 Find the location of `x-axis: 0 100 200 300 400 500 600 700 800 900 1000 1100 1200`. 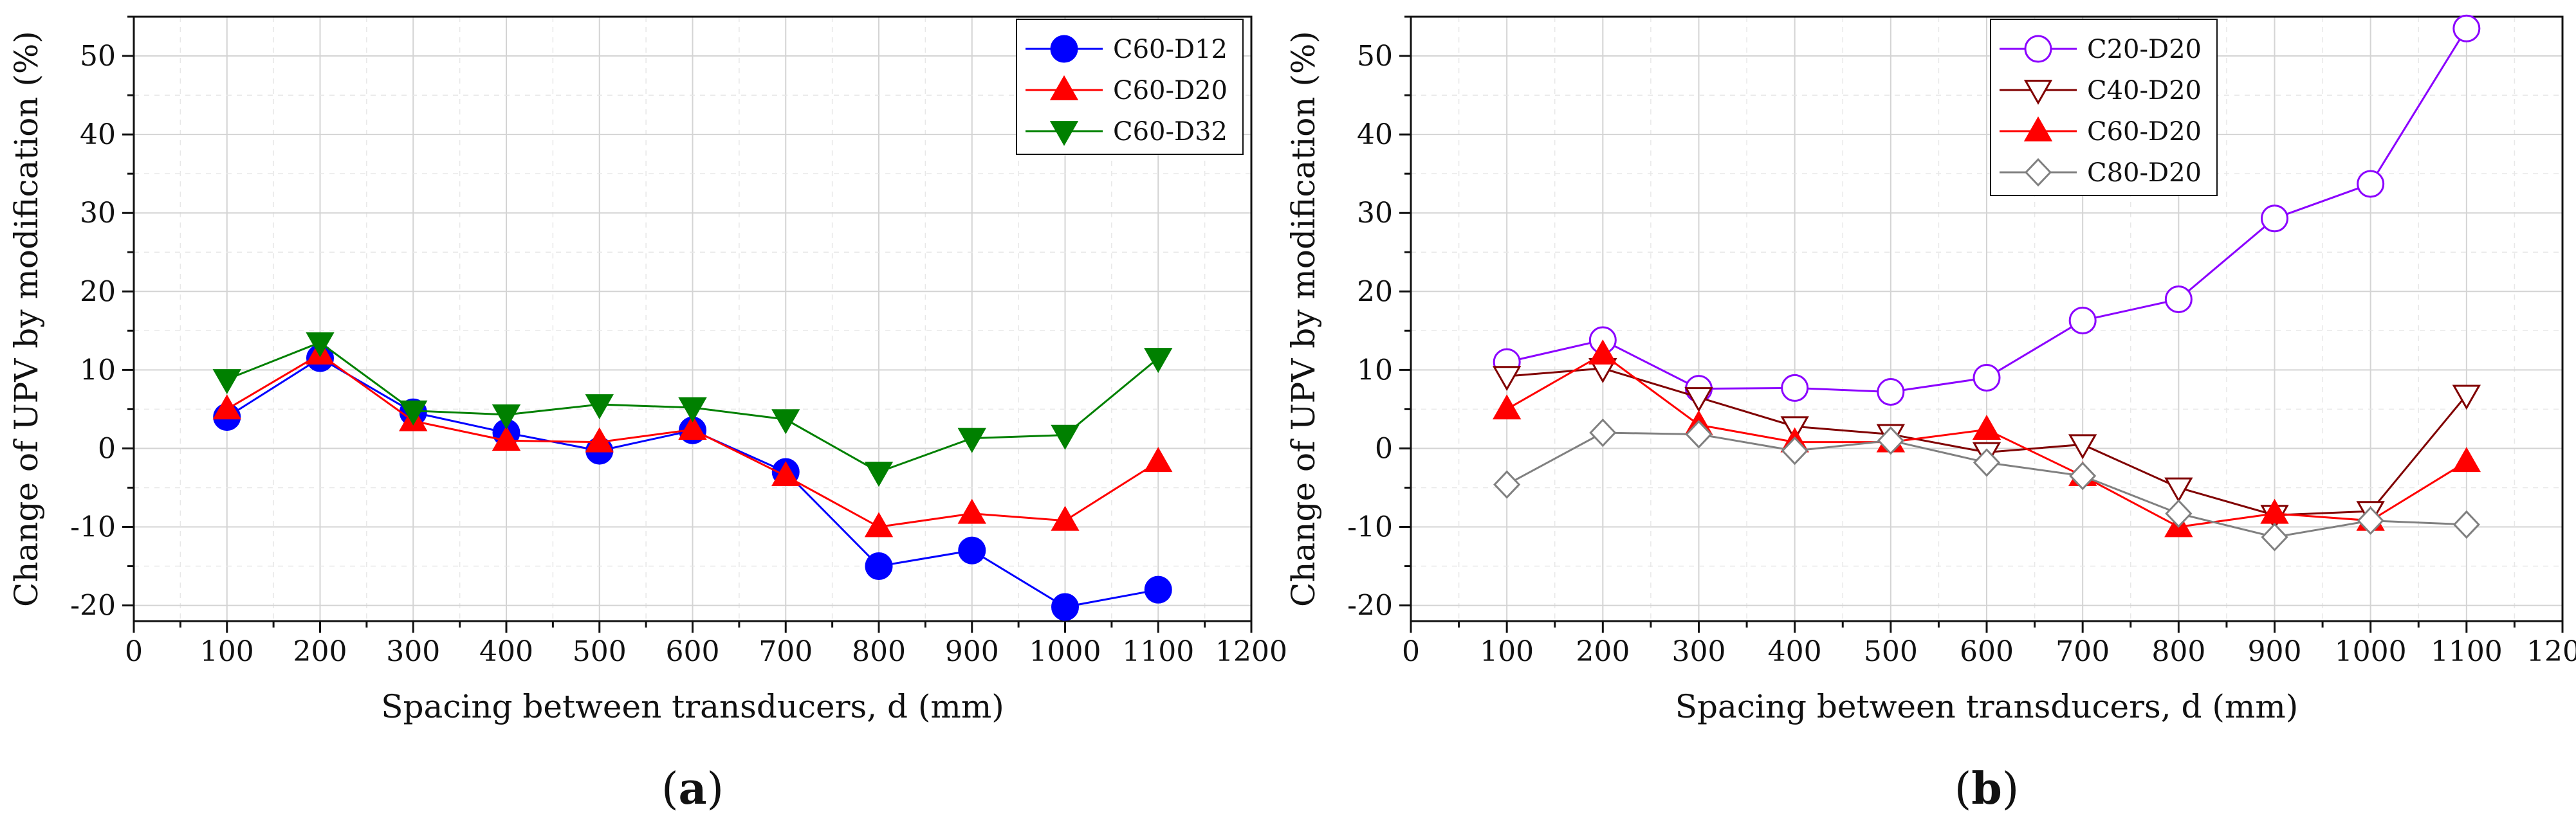

x-axis: 0 100 200 300 400 500 600 700 800 900 1000 1100 1200 is located at coordinates (706, 644).